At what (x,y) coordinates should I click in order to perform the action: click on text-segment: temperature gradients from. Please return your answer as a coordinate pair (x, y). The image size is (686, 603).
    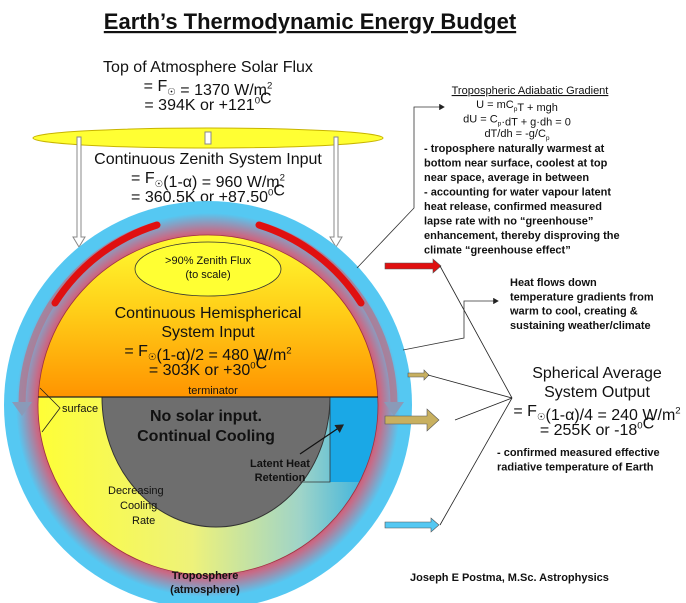
    Looking at the image, I should click on (582, 297).